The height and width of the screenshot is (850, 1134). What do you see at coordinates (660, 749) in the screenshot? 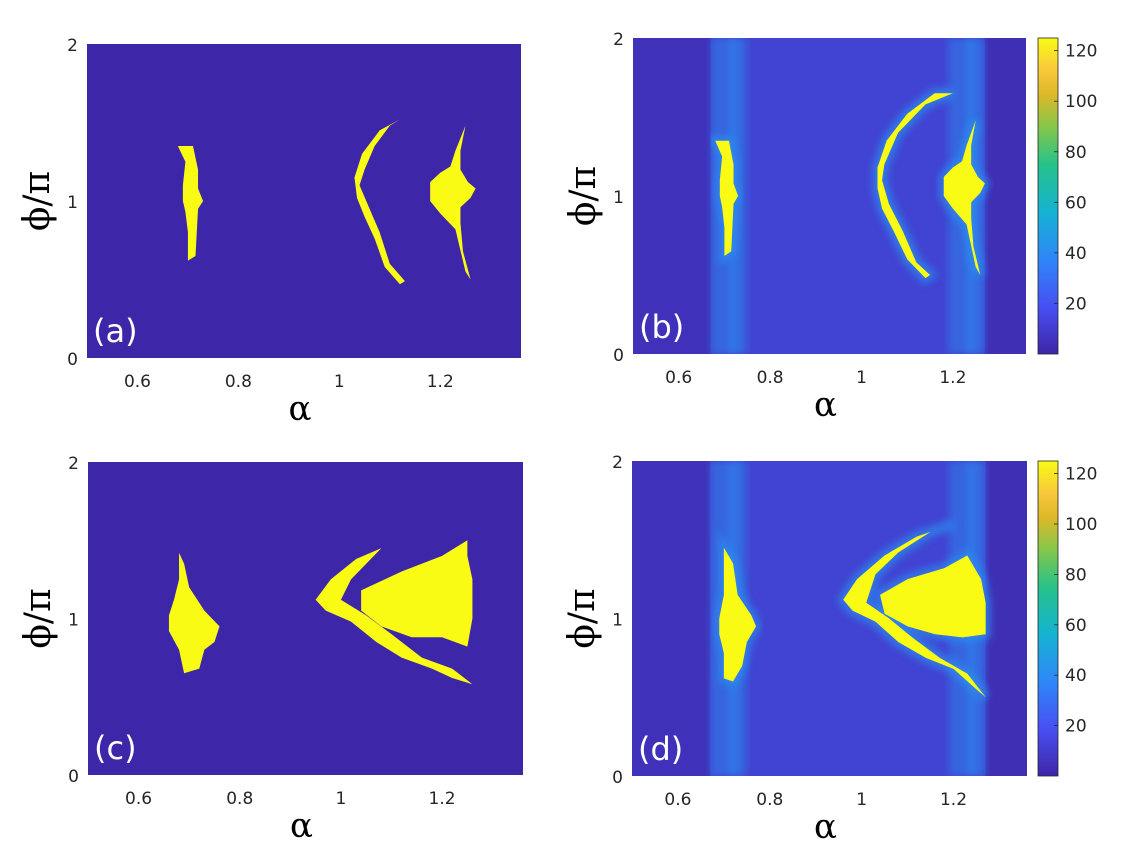
I see `panel-label: (d)` at bounding box center [660, 749].